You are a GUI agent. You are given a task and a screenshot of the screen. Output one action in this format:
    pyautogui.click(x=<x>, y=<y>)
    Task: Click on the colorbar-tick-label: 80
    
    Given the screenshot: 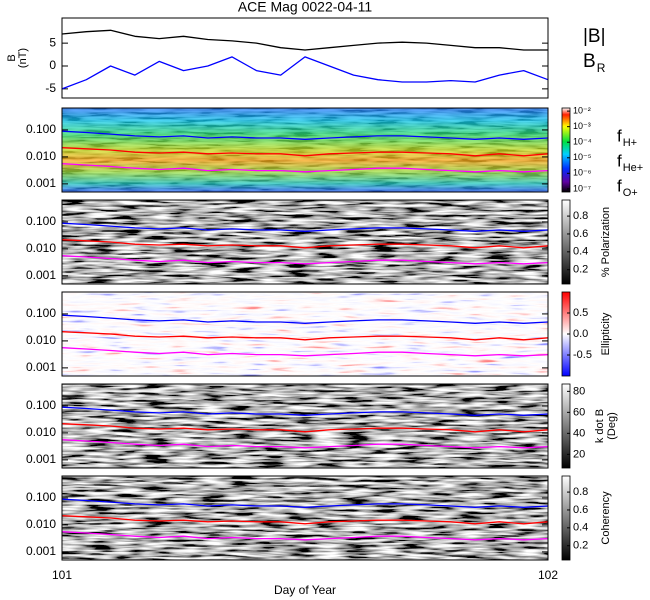 What is the action you would take?
    pyautogui.click(x=579, y=391)
    